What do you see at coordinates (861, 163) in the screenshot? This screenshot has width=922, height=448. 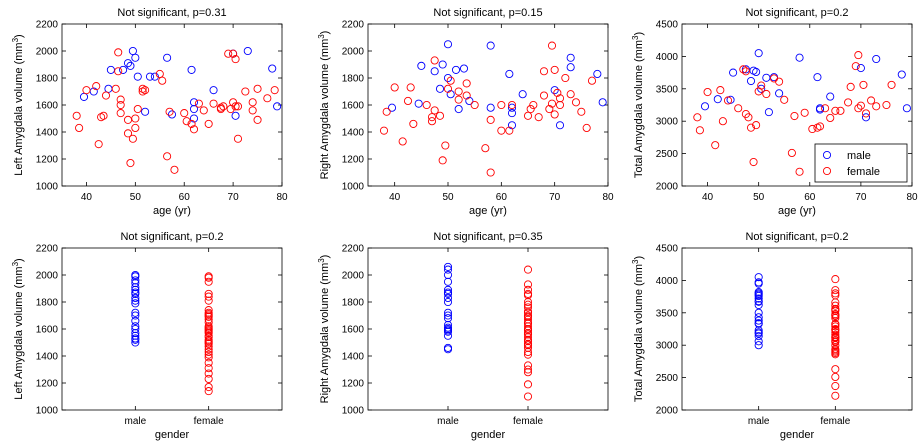 I see `legend-box` at bounding box center [861, 163].